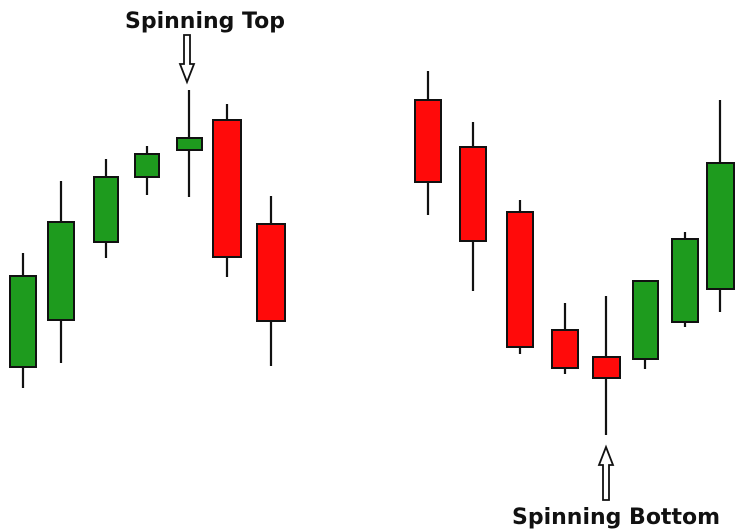 The height and width of the screenshot is (530, 740). What do you see at coordinates (187, 59) in the screenshot?
I see `arrow-down` at bounding box center [187, 59].